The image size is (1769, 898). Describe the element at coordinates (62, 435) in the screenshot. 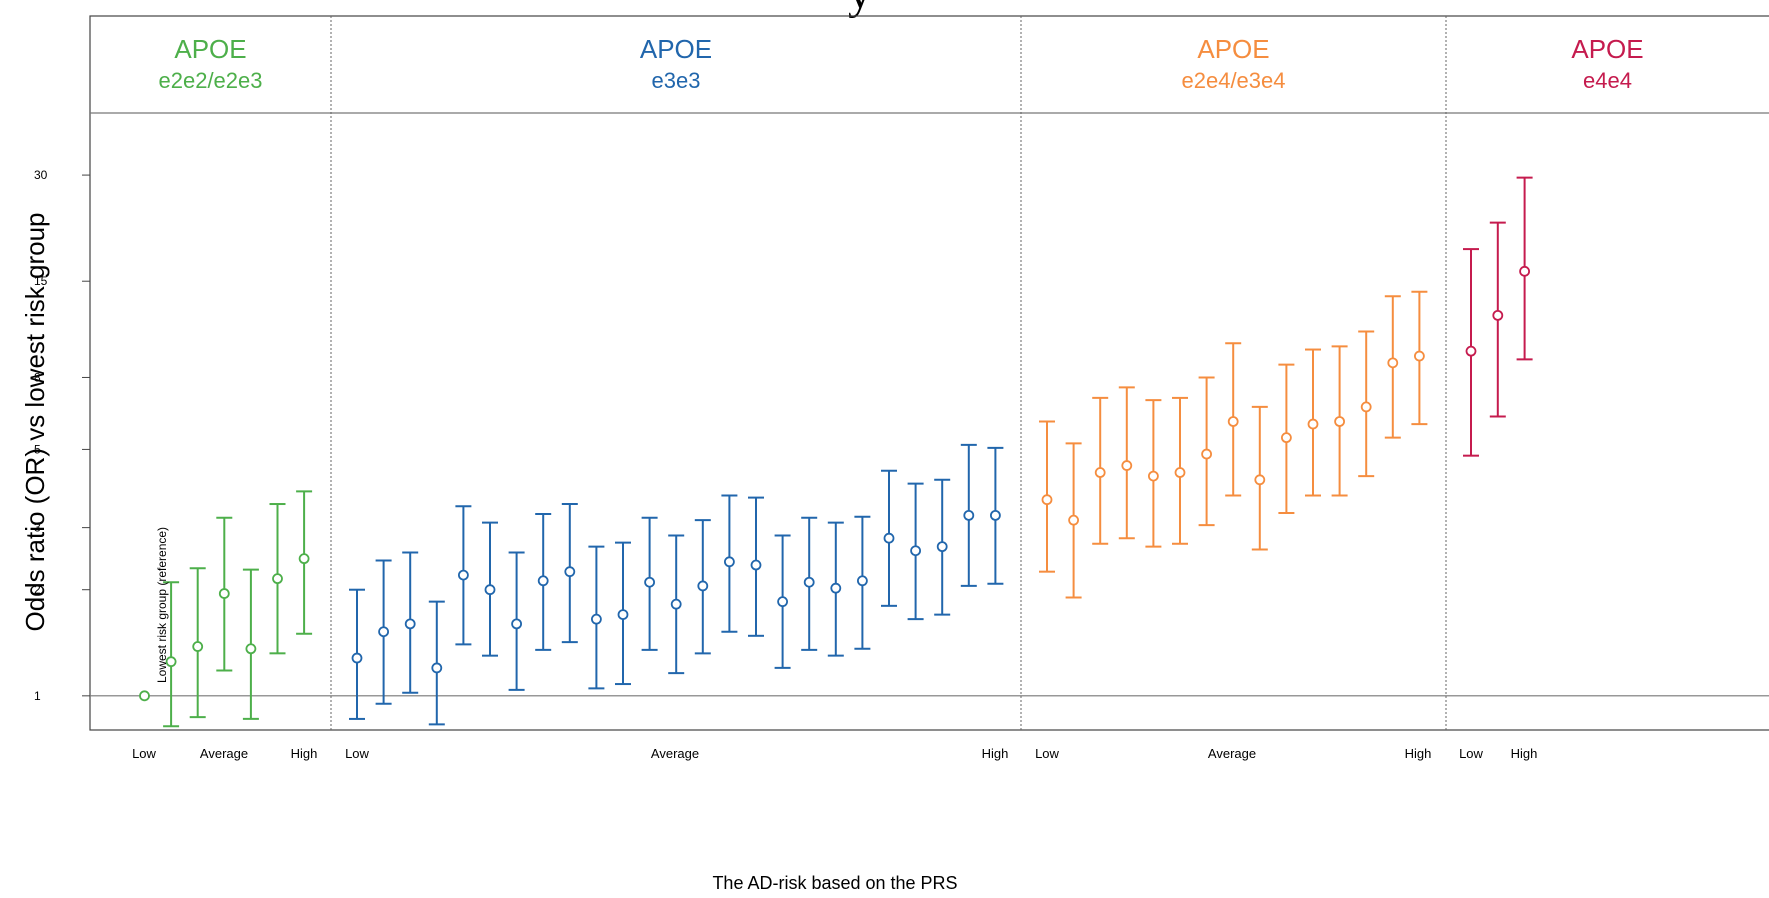

I see `y-axis: 1 2 3 5 8 15 30` at that location.